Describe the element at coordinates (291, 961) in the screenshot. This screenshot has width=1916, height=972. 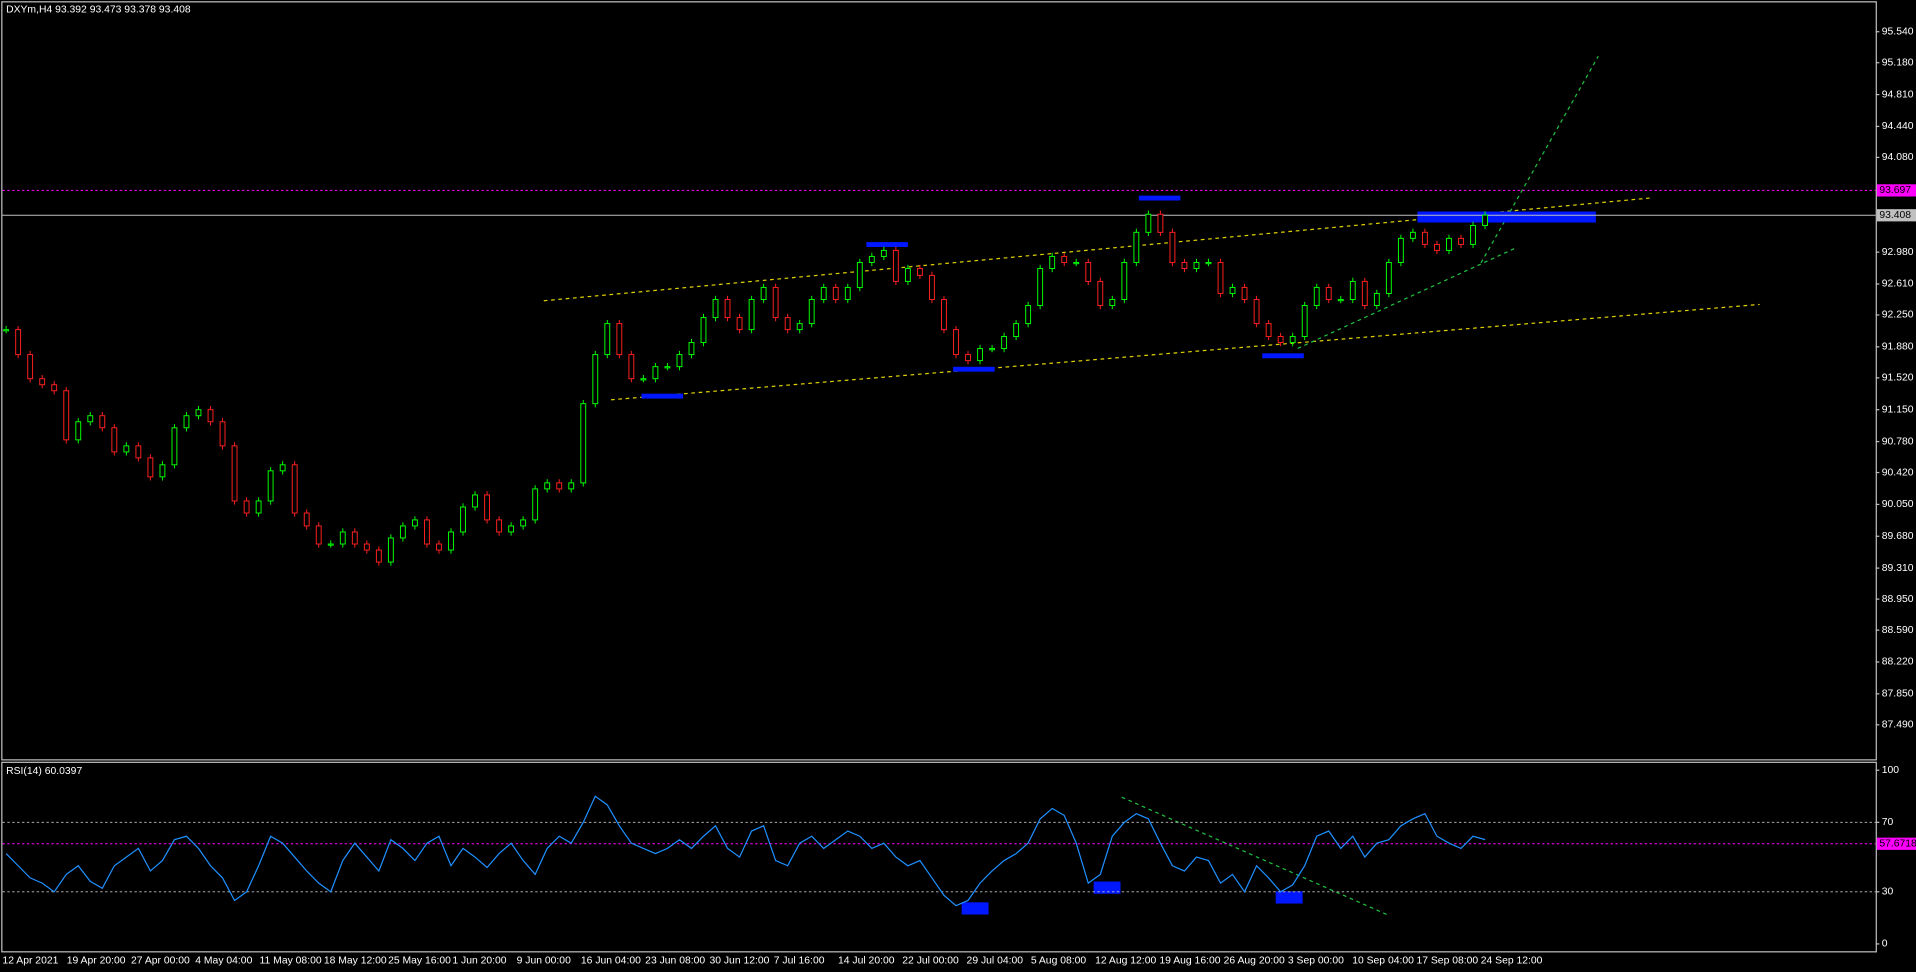
I see `x-tick-label: 11 May 08:00` at that location.